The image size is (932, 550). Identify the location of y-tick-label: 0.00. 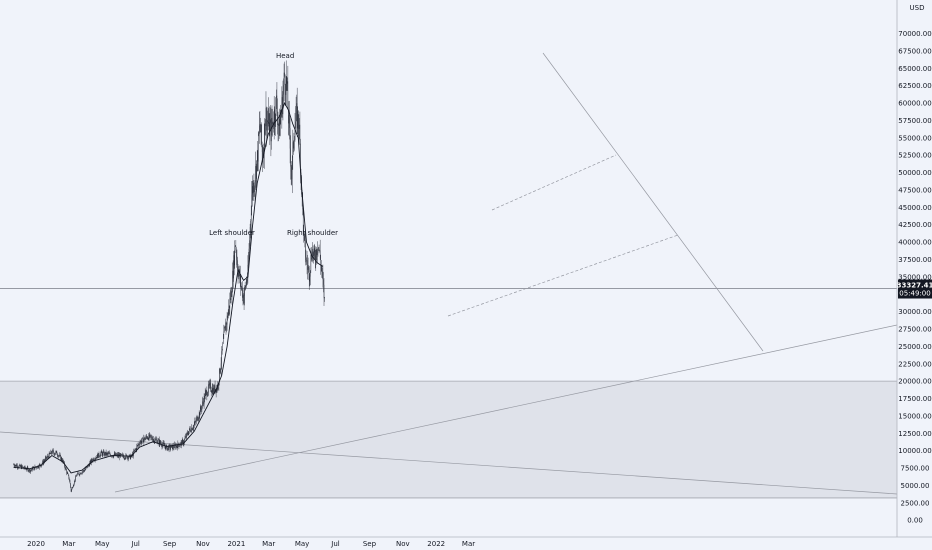
(915, 521).